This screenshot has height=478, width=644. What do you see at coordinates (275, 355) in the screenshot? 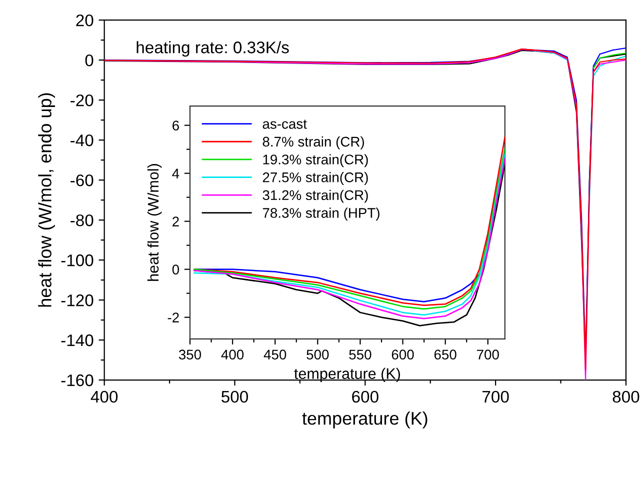
I see `x-tick-label: 450` at bounding box center [275, 355].